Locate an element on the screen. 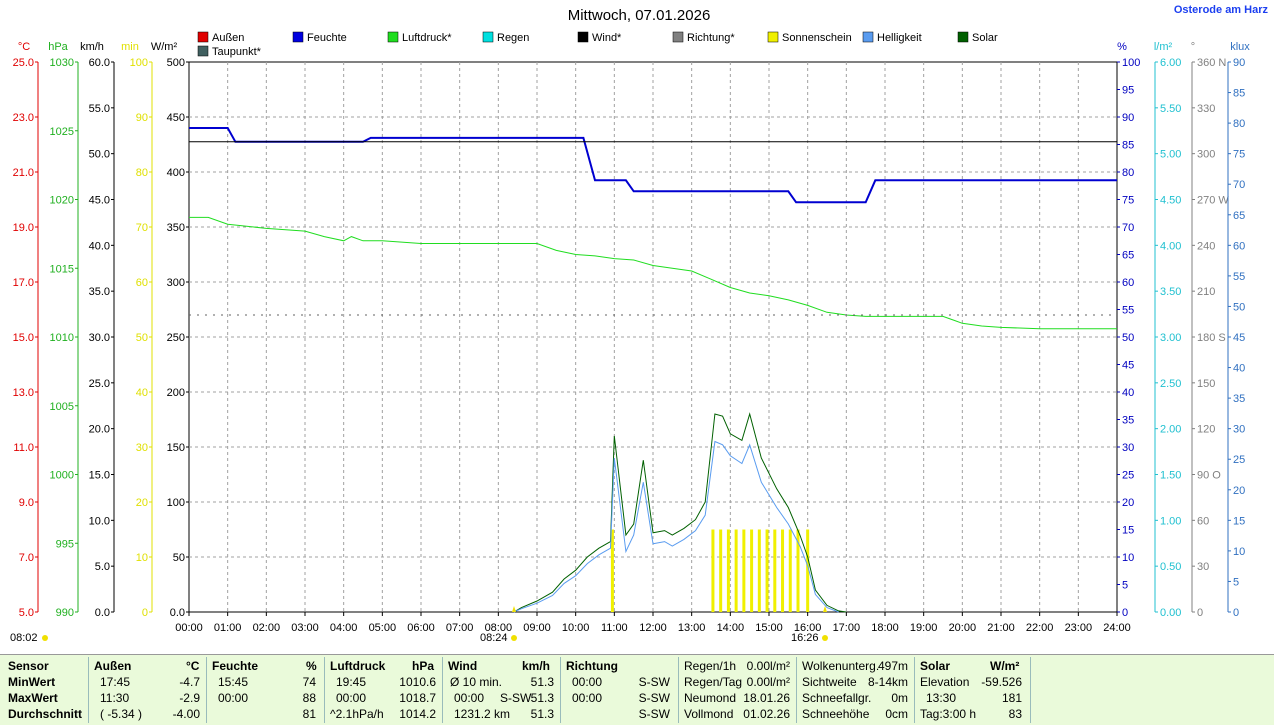  axis-unit: hPa is located at coordinates (58, 47).